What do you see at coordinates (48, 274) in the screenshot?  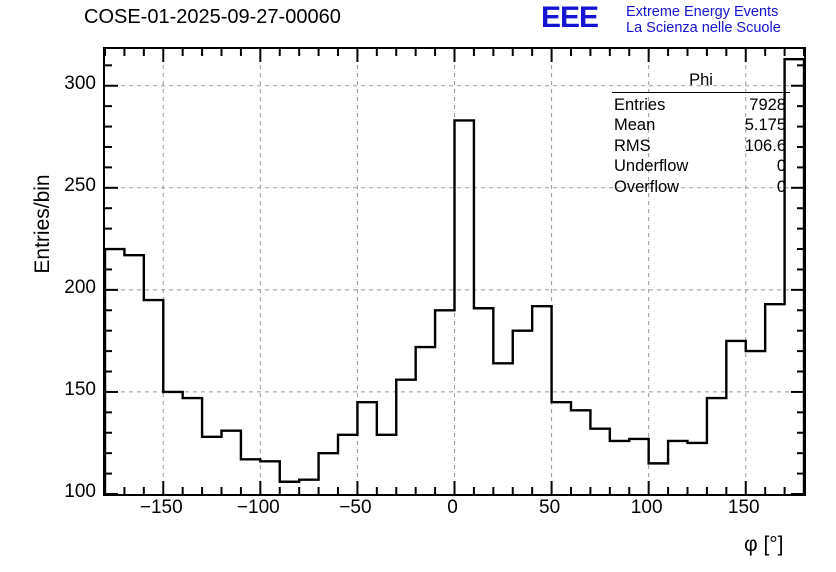 I see `y-axis-tick-labels: 100 150 200 250 300` at bounding box center [48, 274].